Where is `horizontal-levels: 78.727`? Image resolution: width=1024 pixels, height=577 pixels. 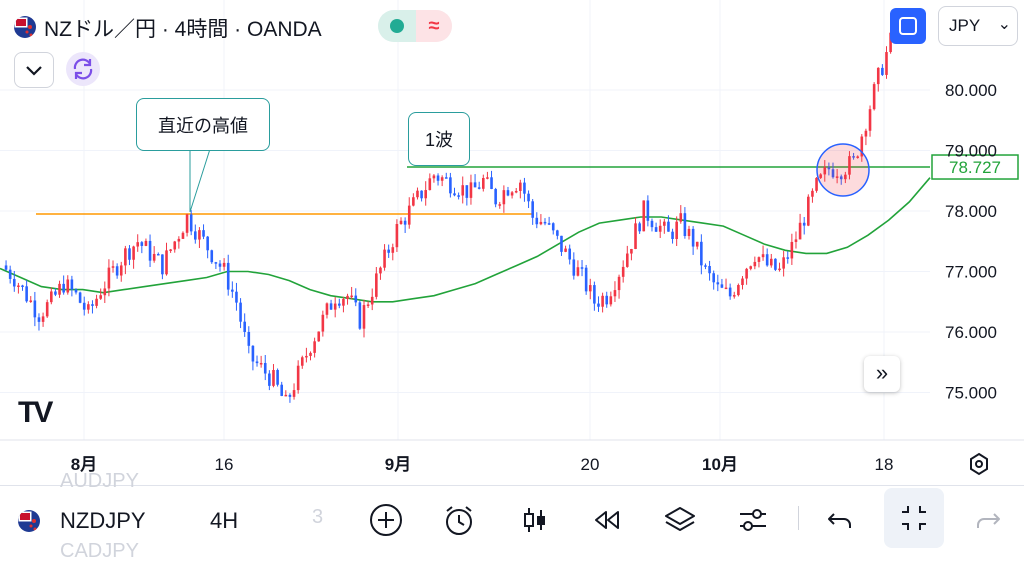
horizontal-levels: 78.727 is located at coordinates (527, 184).